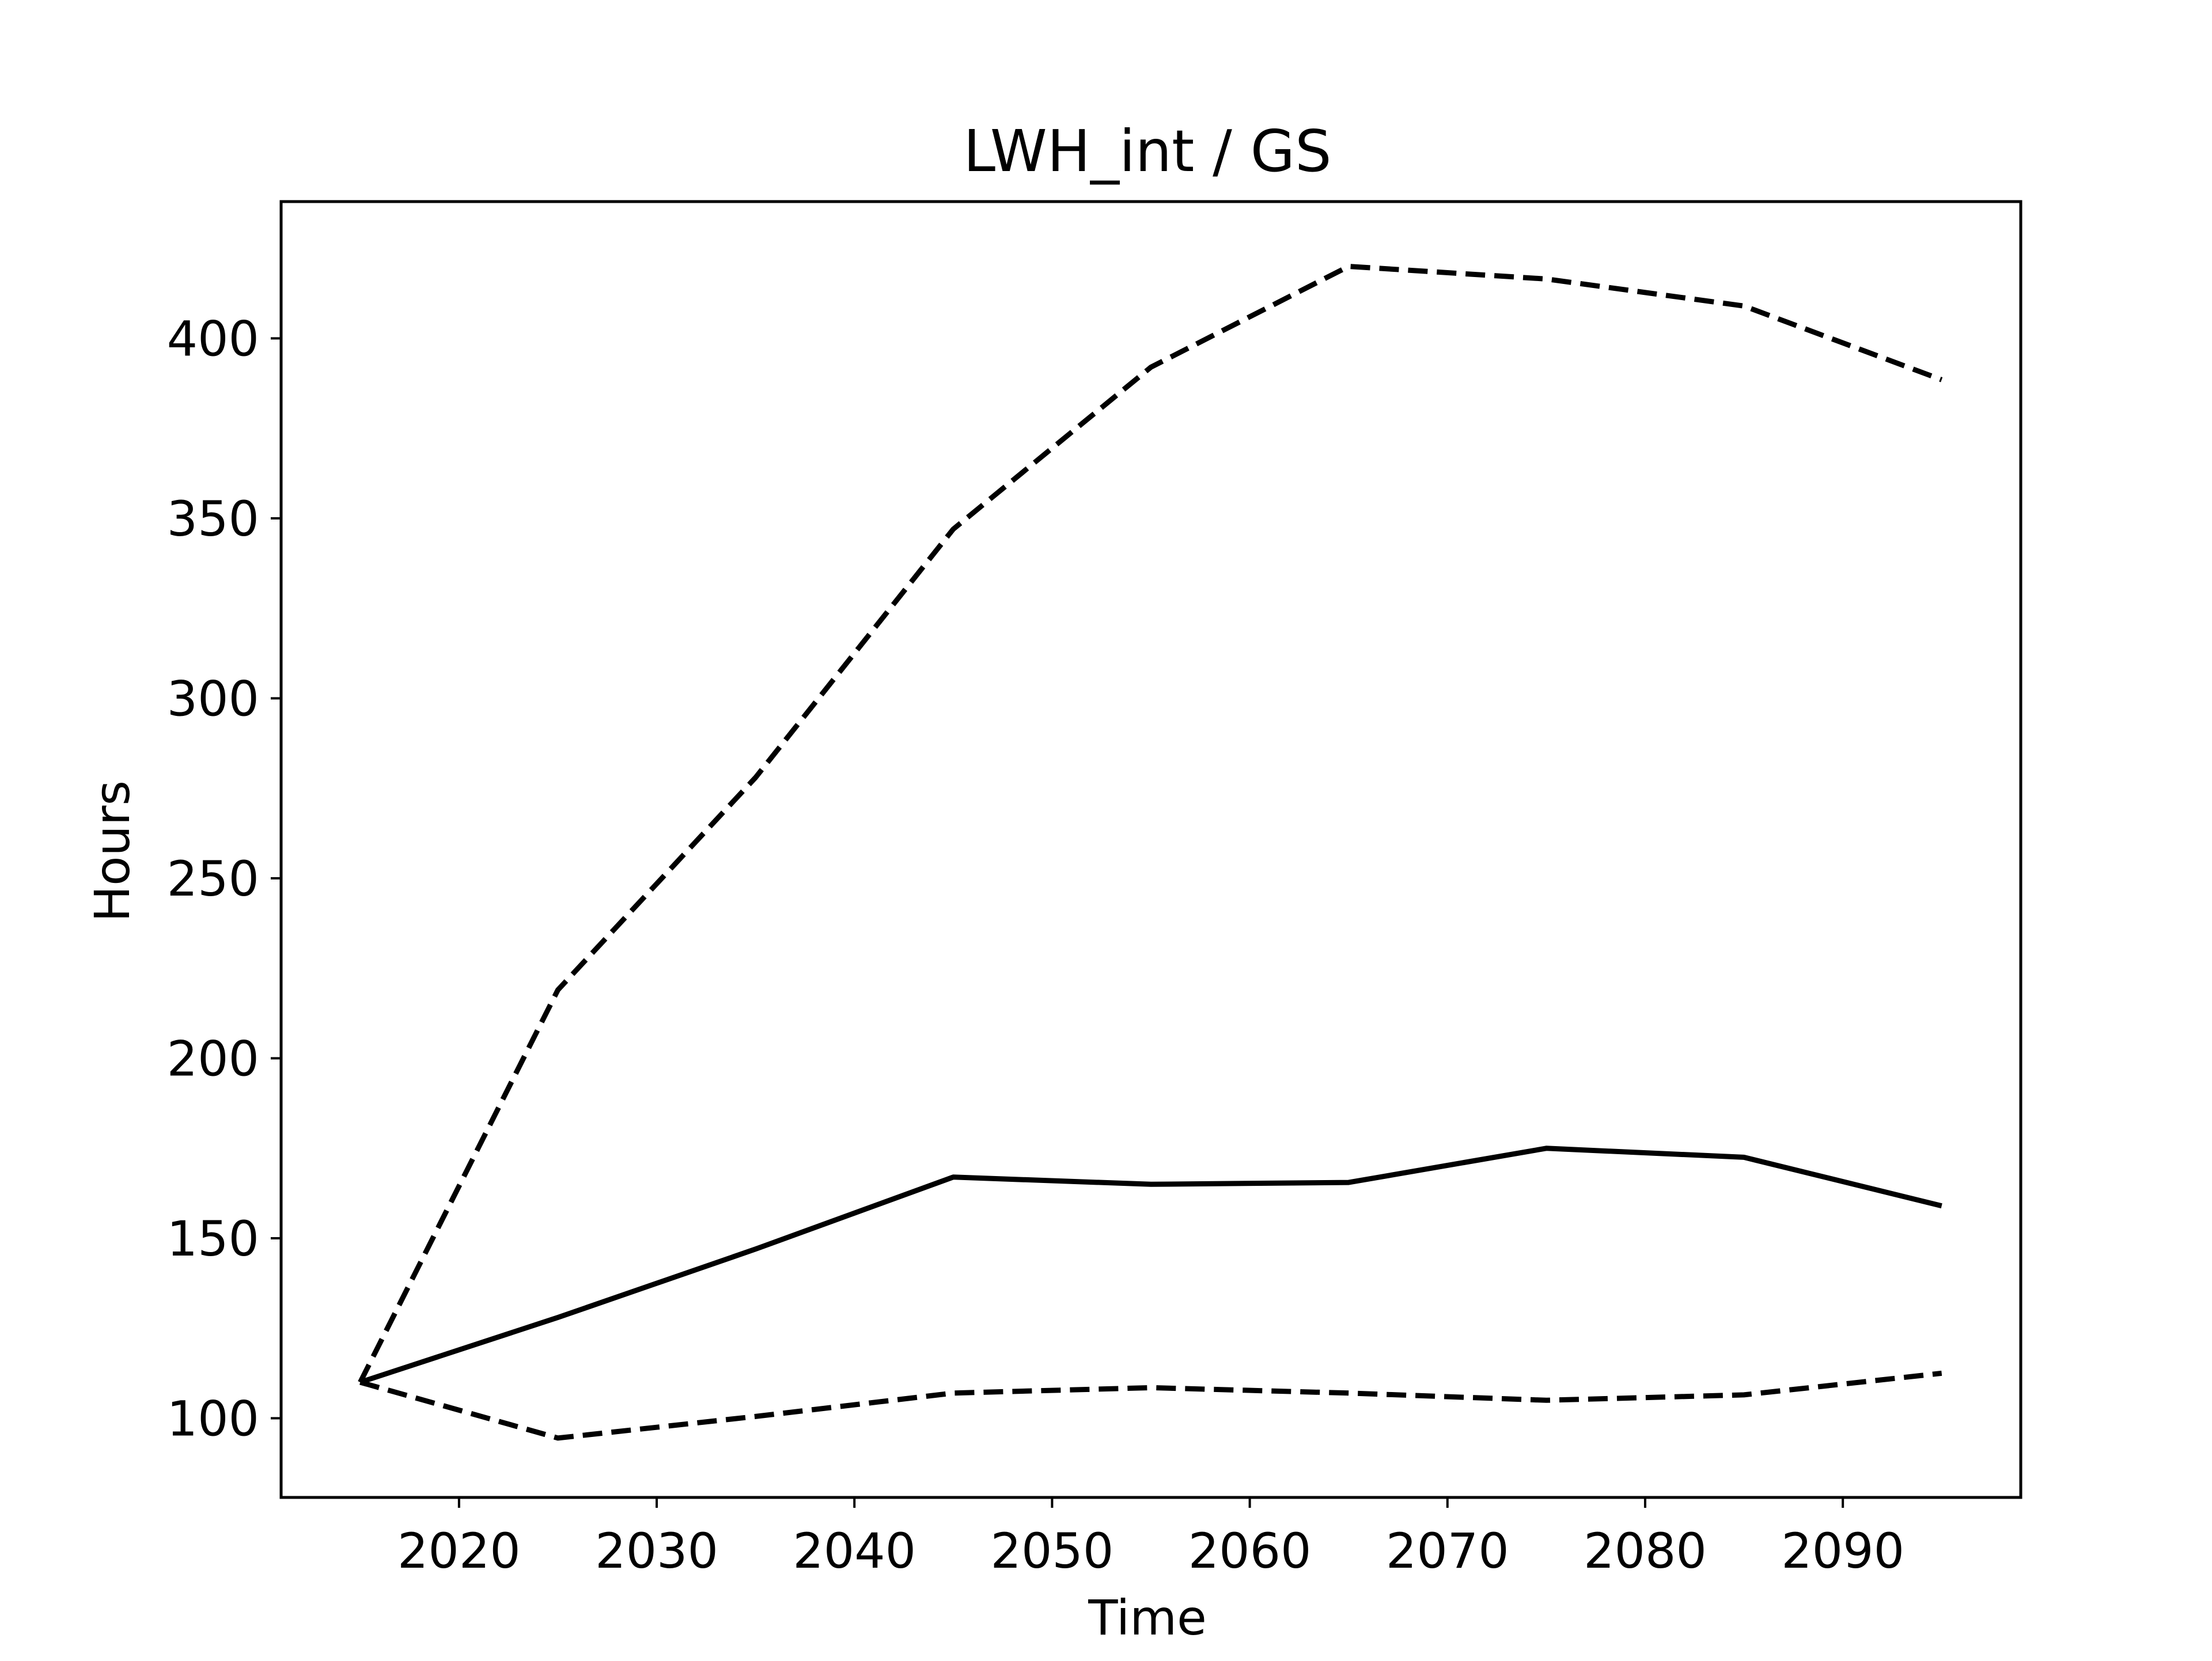  I want to click on x-axis-label: Time, so click(1147, 1618).